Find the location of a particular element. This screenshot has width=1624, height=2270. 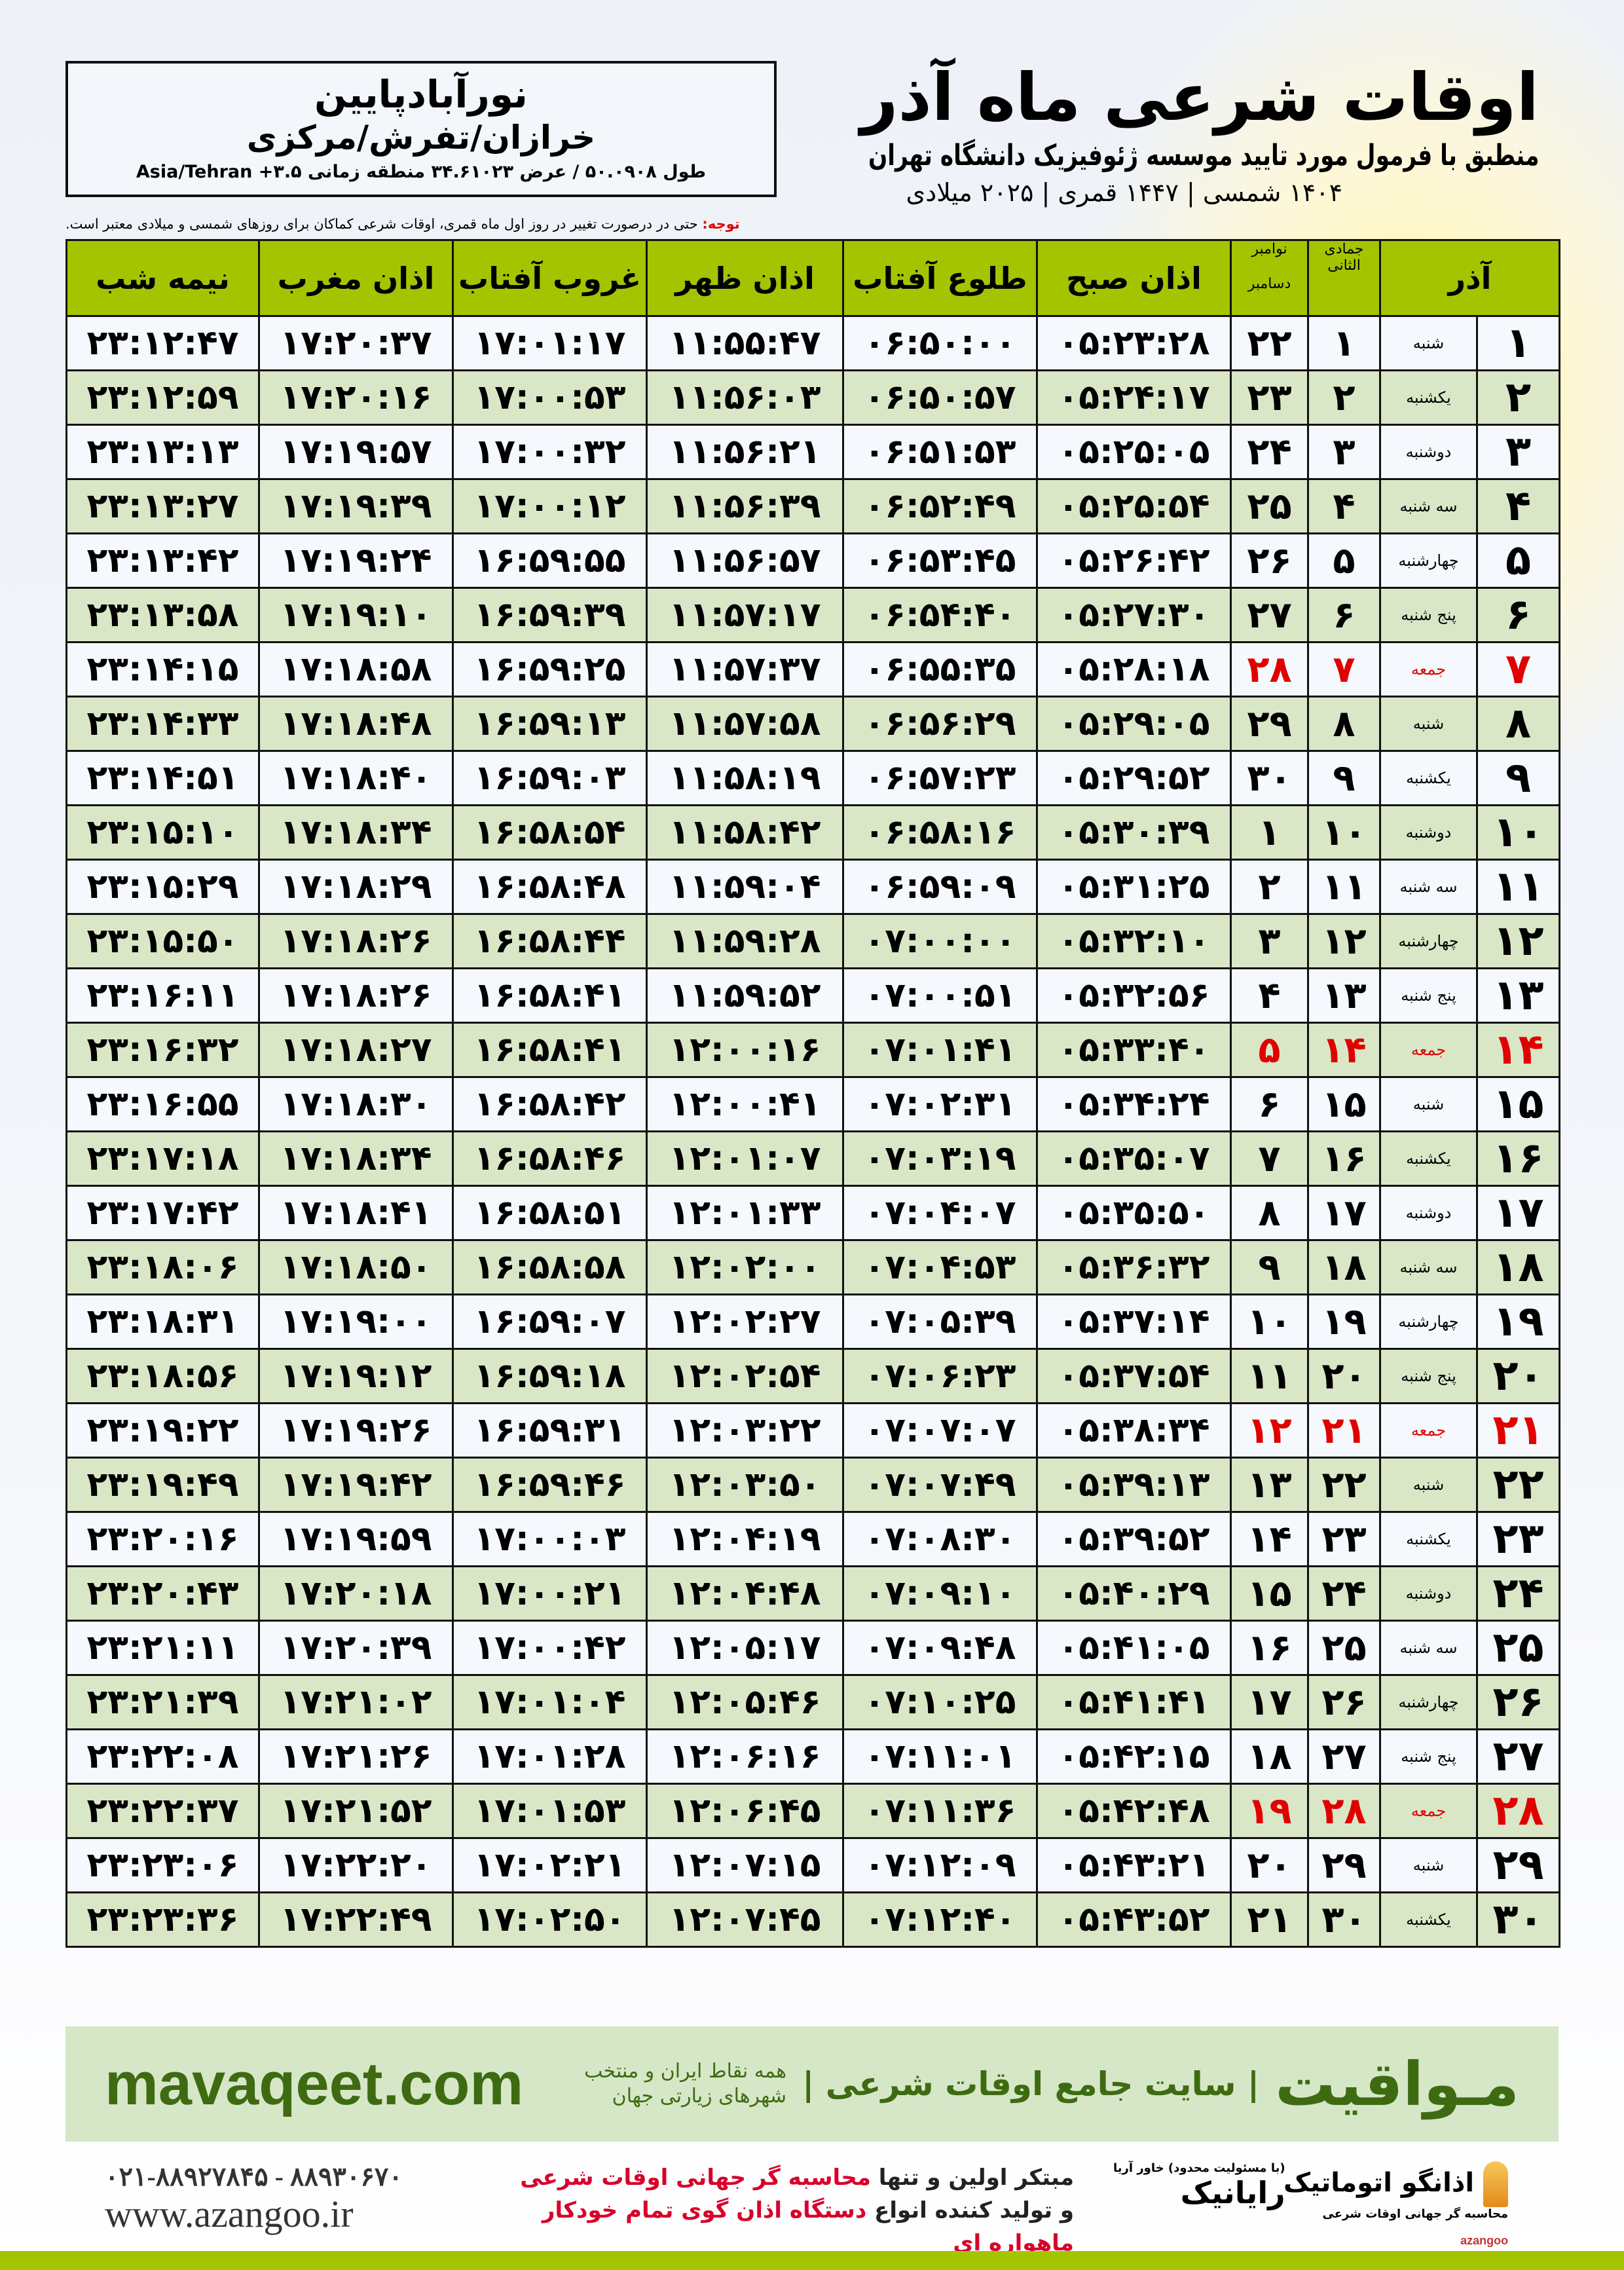

fajr-time: ۰۵:۳۵:۰۷ is located at coordinates (1134, 1158).